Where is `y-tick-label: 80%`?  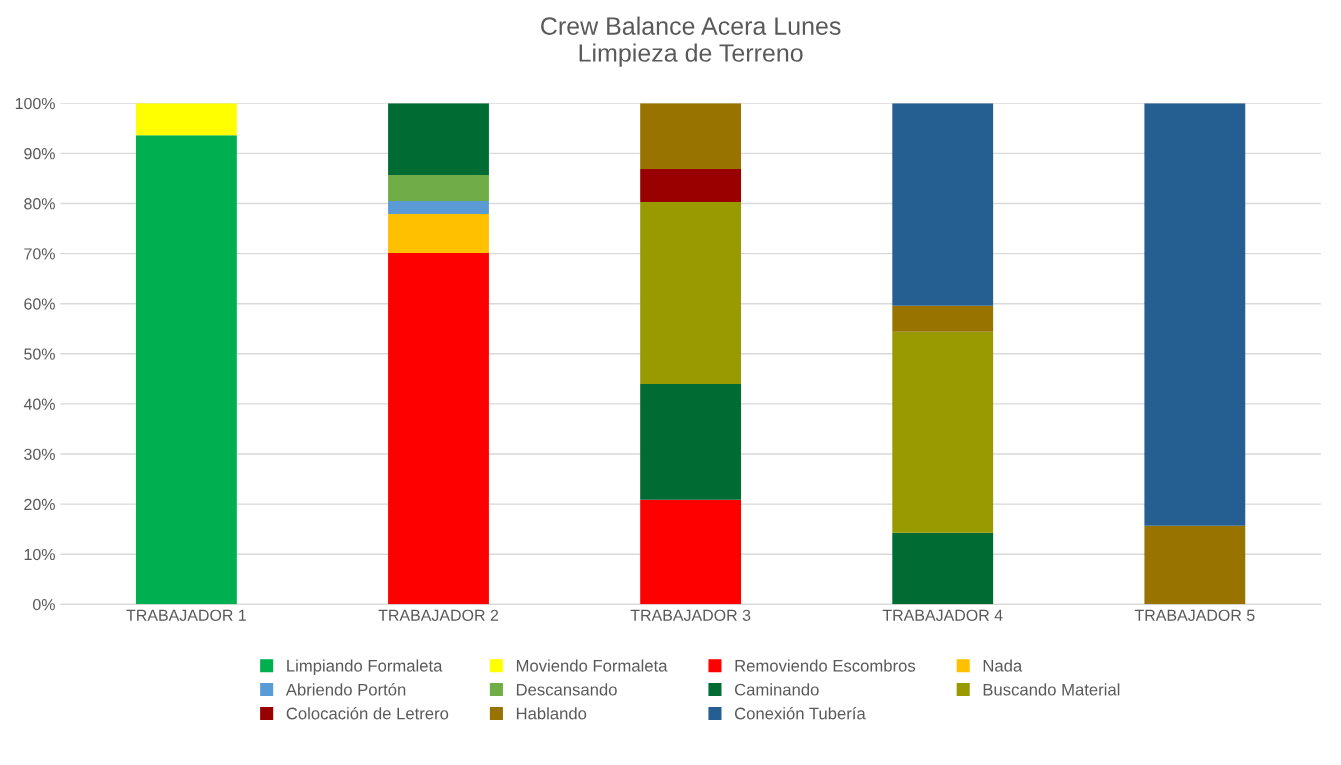 y-tick-label: 80% is located at coordinates (39, 204).